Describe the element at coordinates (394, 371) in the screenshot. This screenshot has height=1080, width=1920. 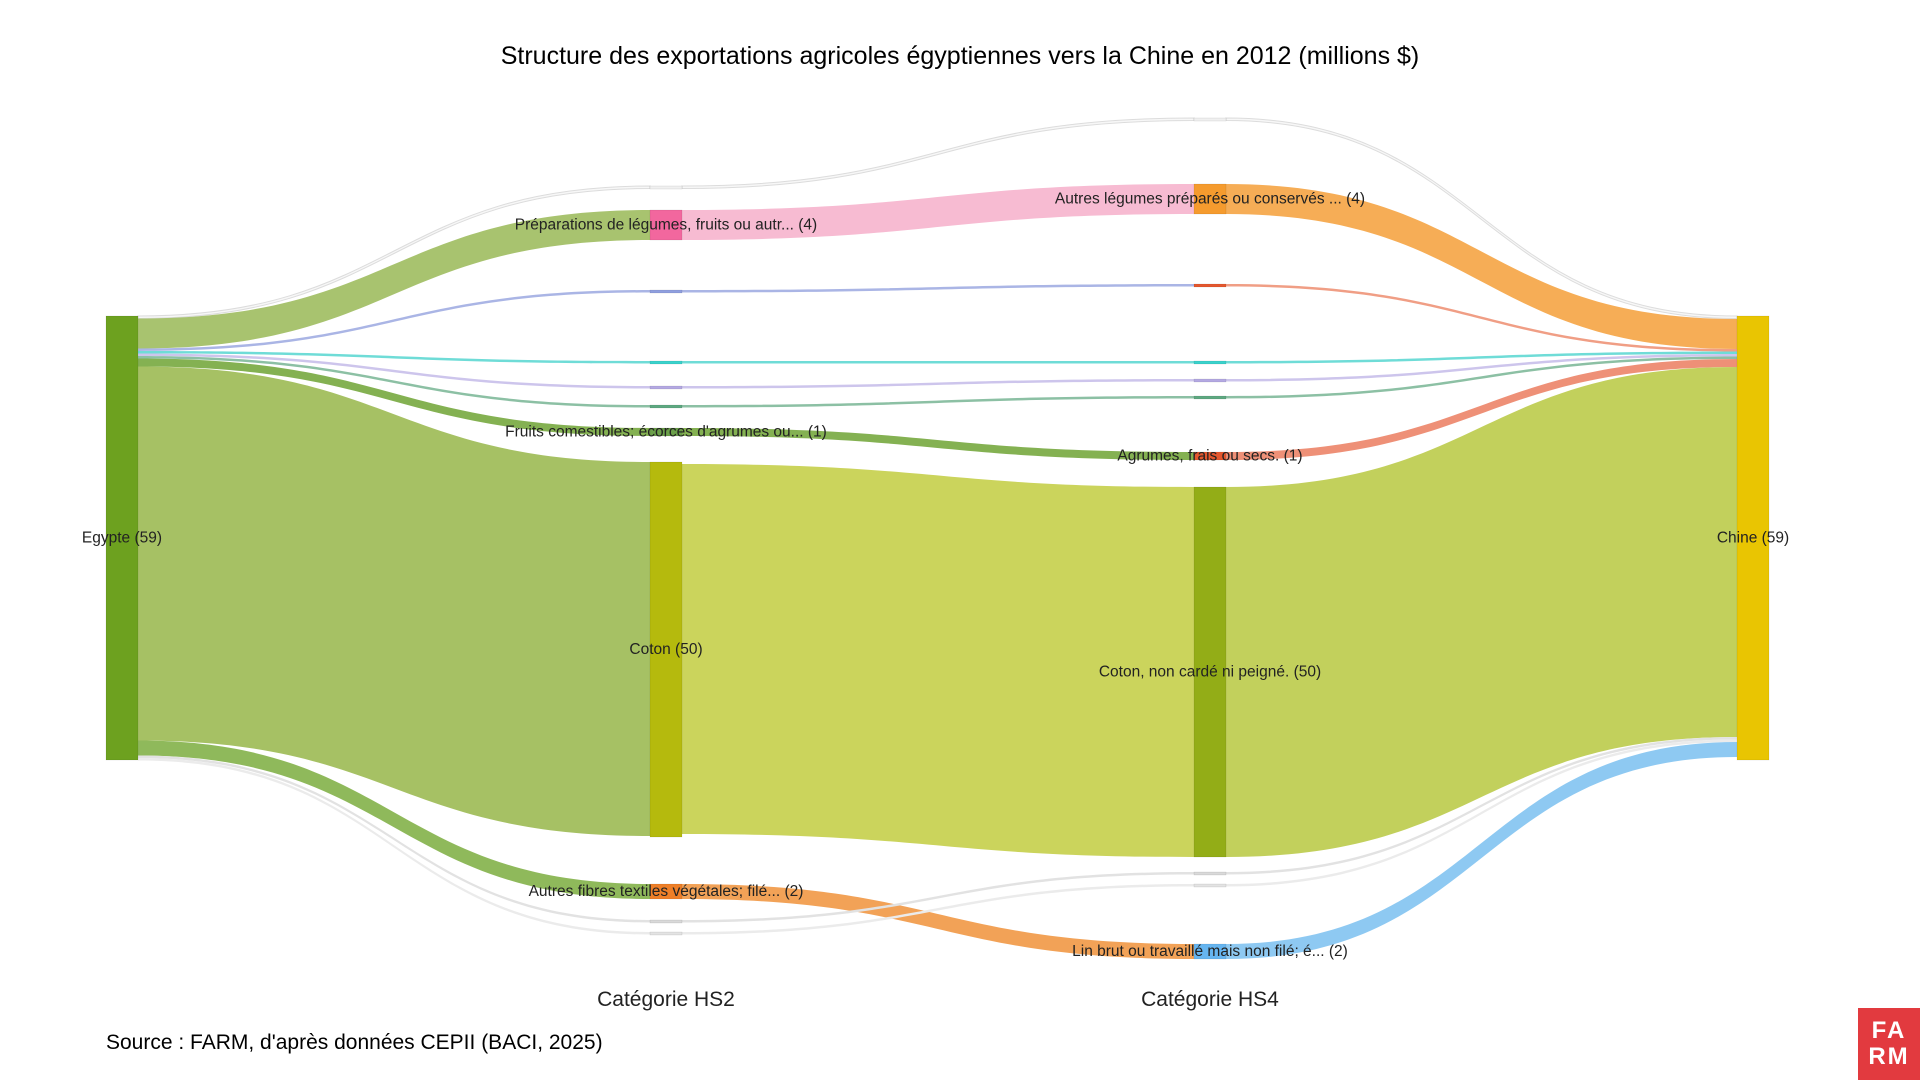
I see `sankey-link-egypte-hs2_lav` at that location.